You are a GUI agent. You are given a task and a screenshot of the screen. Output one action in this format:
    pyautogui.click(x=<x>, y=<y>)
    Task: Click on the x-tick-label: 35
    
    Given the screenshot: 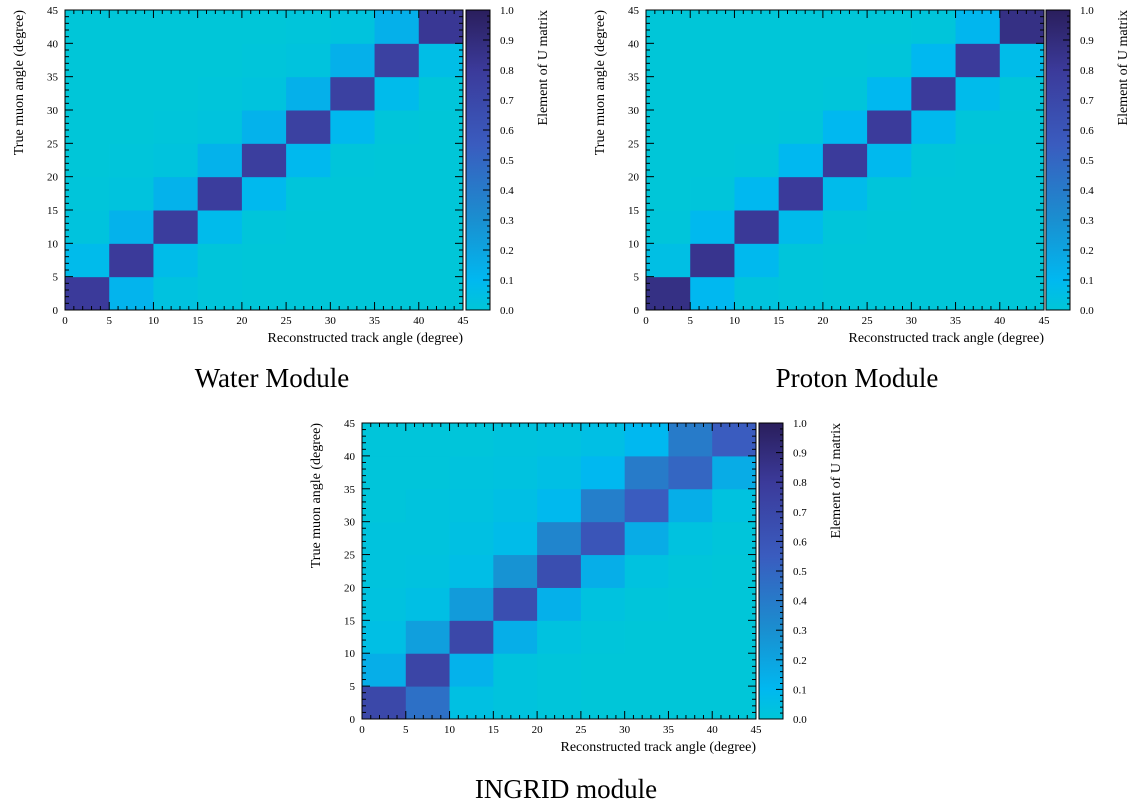 What is the action you would take?
    pyautogui.click(x=669, y=730)
    